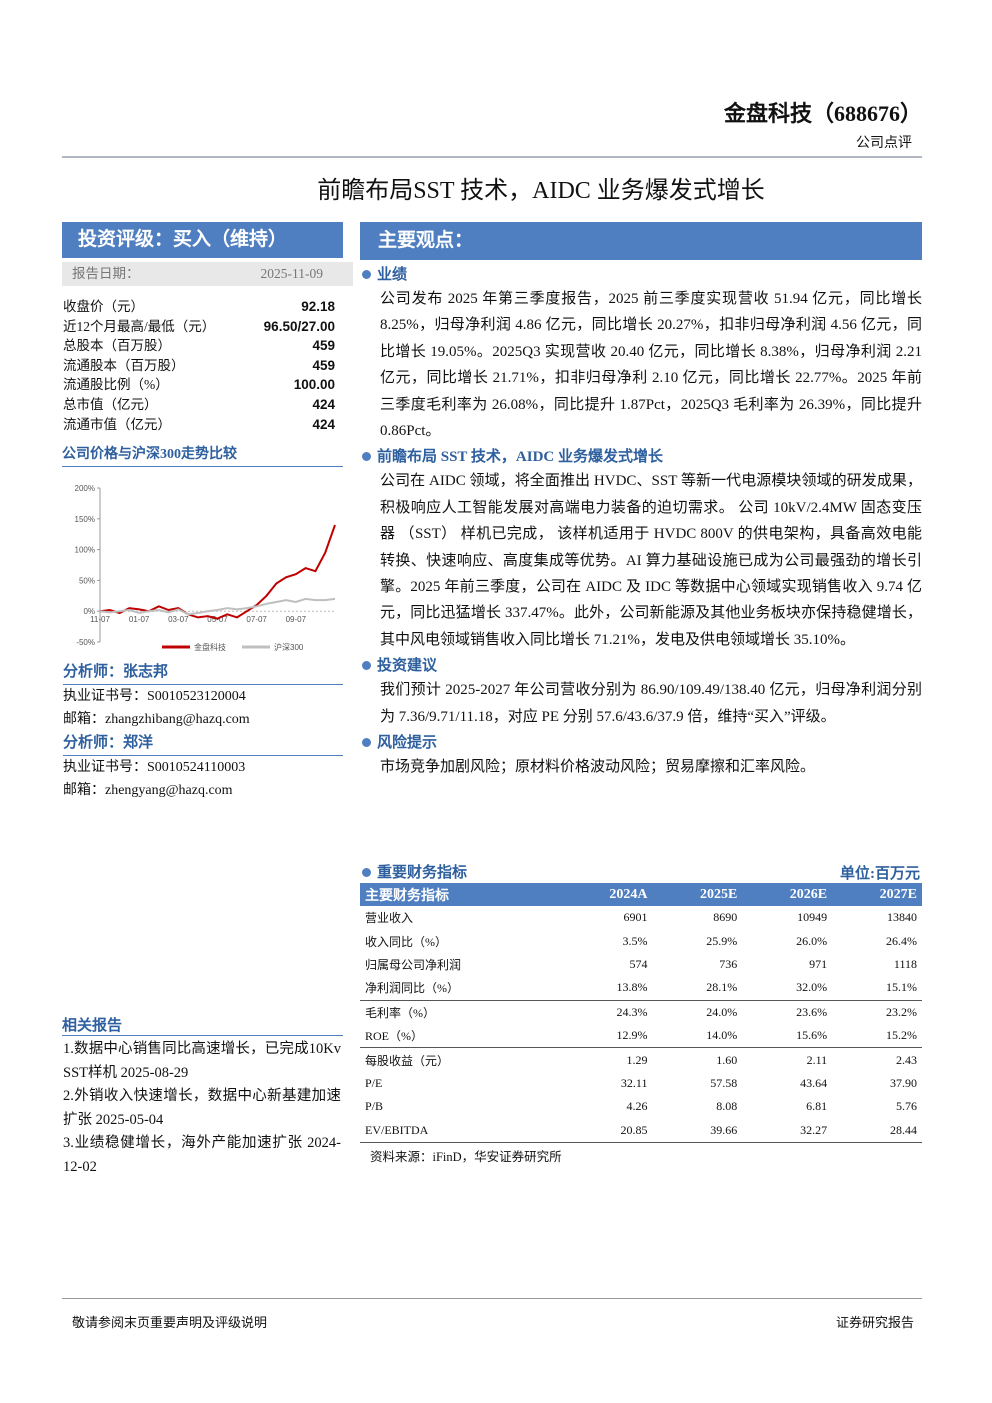  What do you see at coordinates (299, 326) in the screenshot?
I see `stock-value: 96.50/27.00` at bounding box center [299, 326].